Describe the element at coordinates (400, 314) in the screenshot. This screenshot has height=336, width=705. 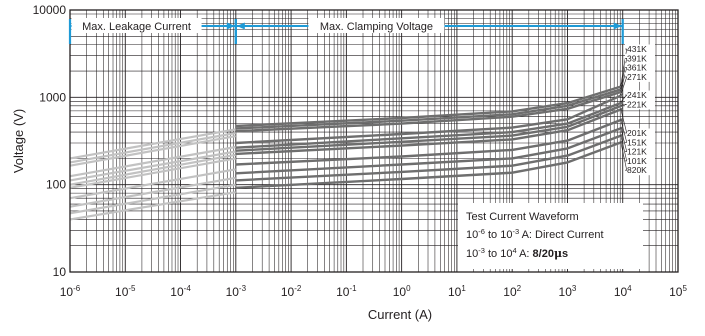
I see `x-axis-label: Current (A)` at that location.